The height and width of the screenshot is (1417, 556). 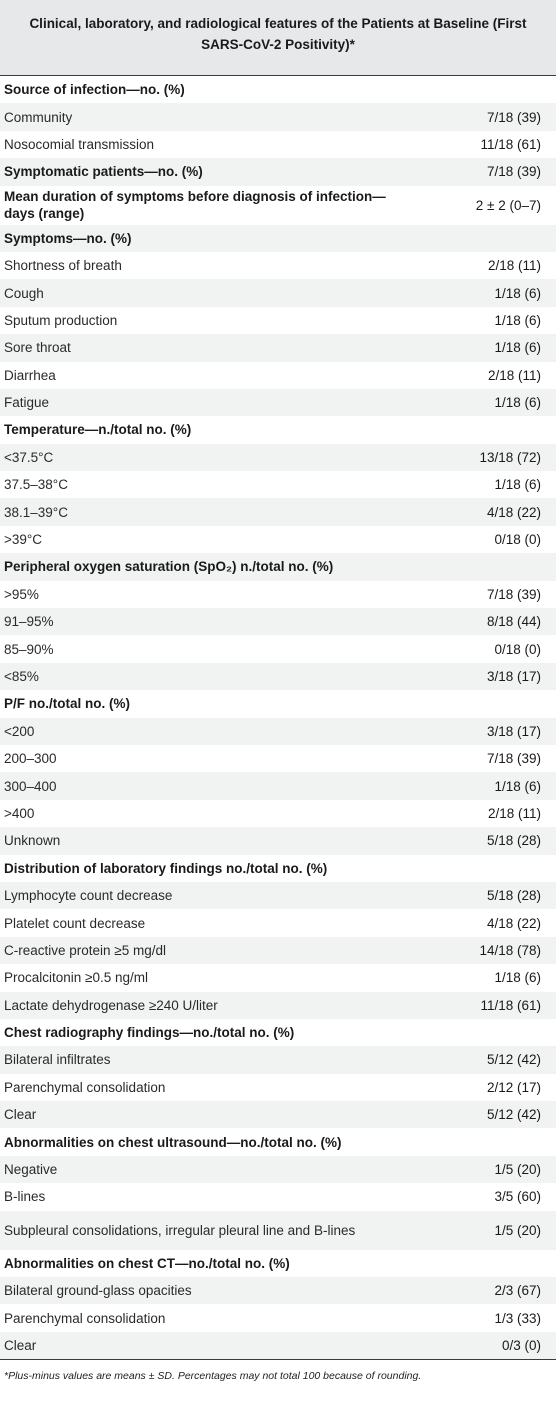 I want to click on table-row: 37.5–38°C 1/18 (6), so click(x=278, y=484).